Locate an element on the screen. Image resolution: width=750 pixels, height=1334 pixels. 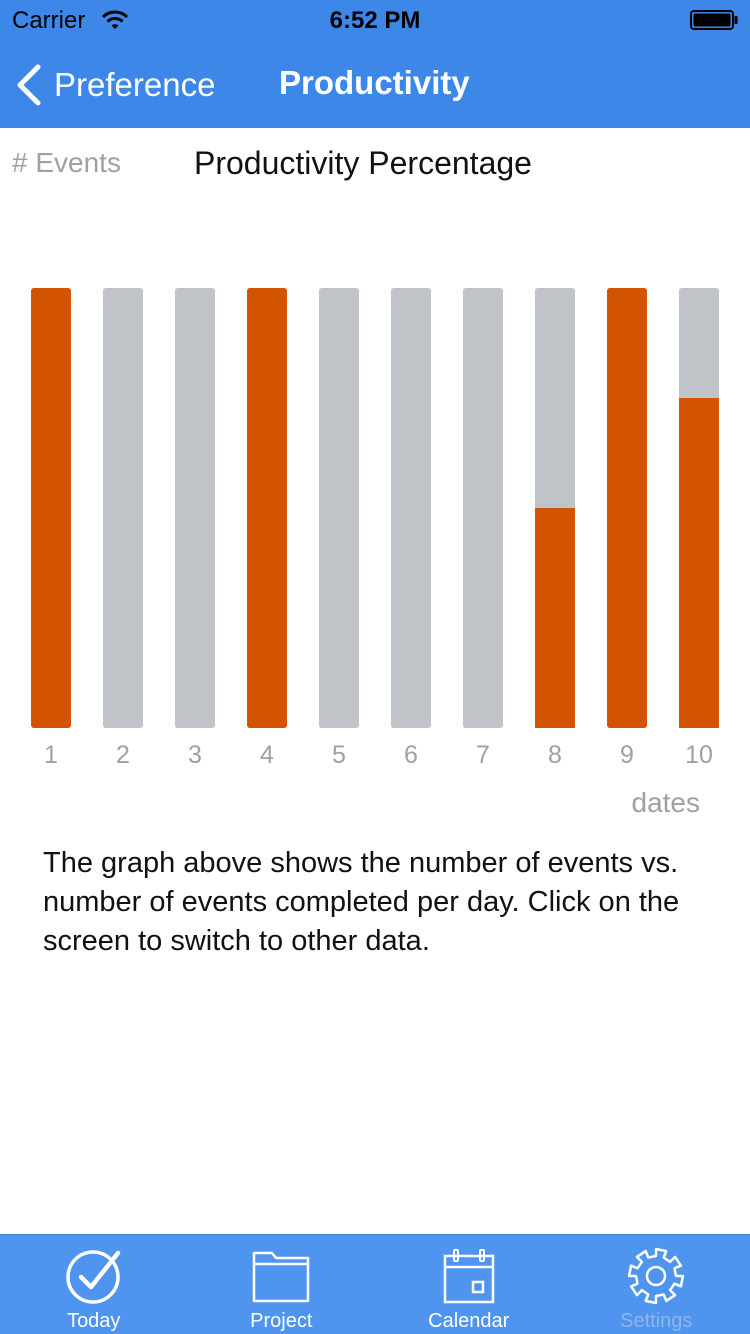
x-axis-label: dates is located at coordinates (666, 802).